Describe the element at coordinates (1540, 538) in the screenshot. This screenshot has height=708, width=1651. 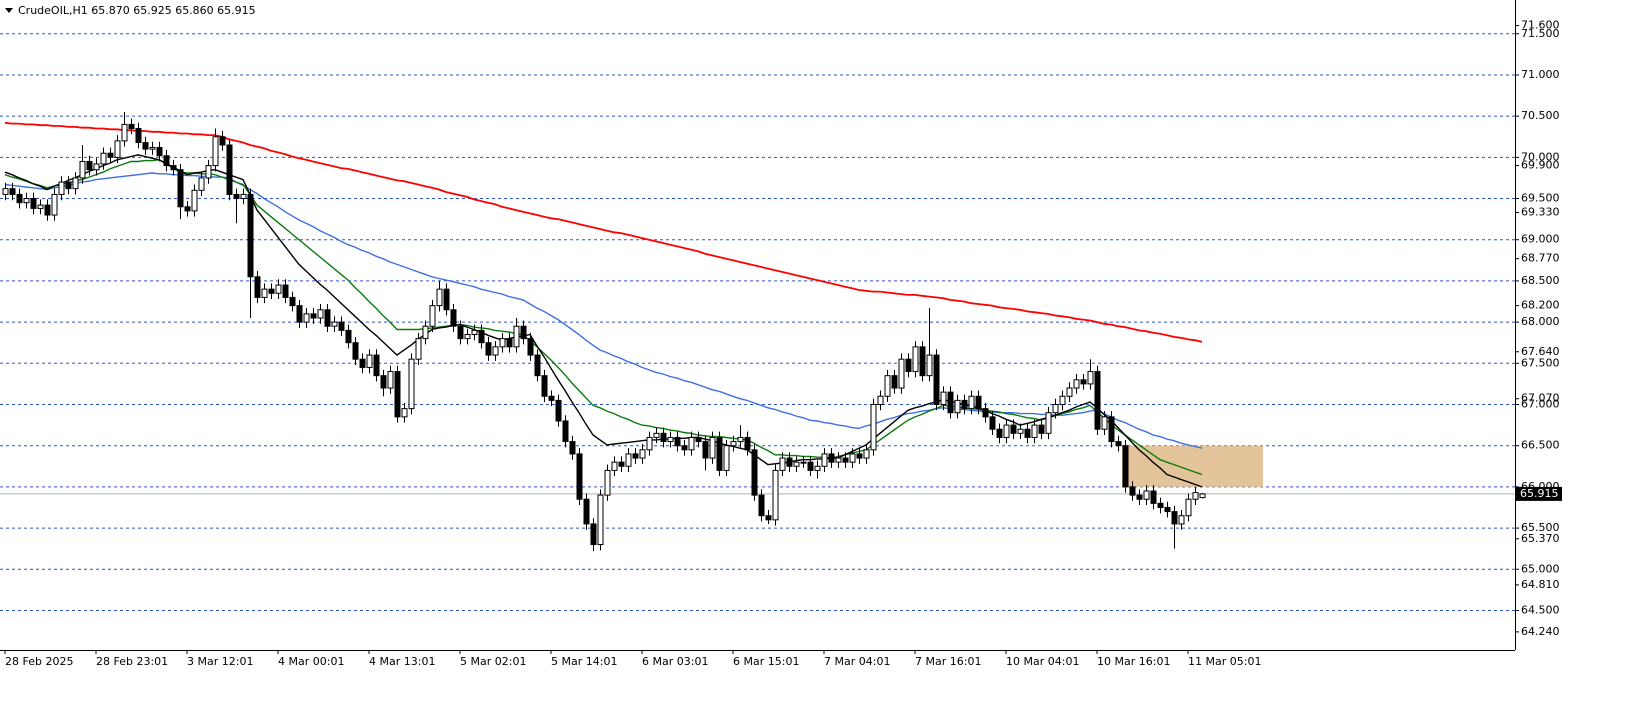
I see `y-tick-label: 65.370` at that location.